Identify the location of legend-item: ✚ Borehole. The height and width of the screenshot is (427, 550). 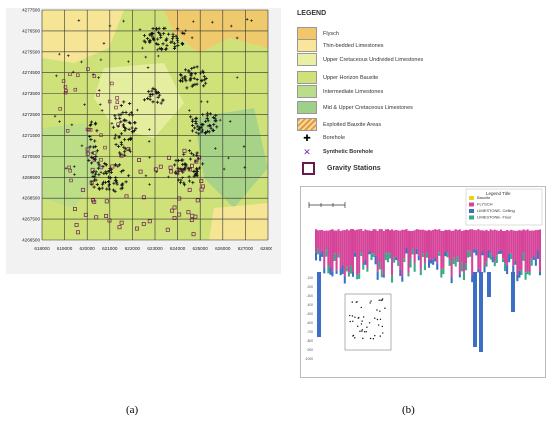
(321, 138).